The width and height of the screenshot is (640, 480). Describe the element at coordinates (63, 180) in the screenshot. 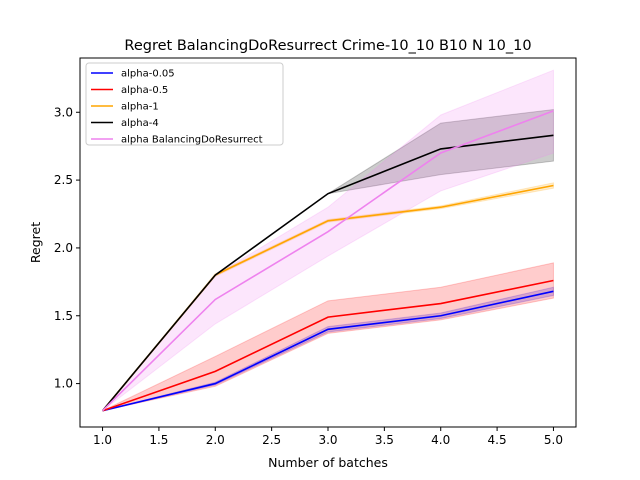

I see `y-tick-label: 2.5` at that location.